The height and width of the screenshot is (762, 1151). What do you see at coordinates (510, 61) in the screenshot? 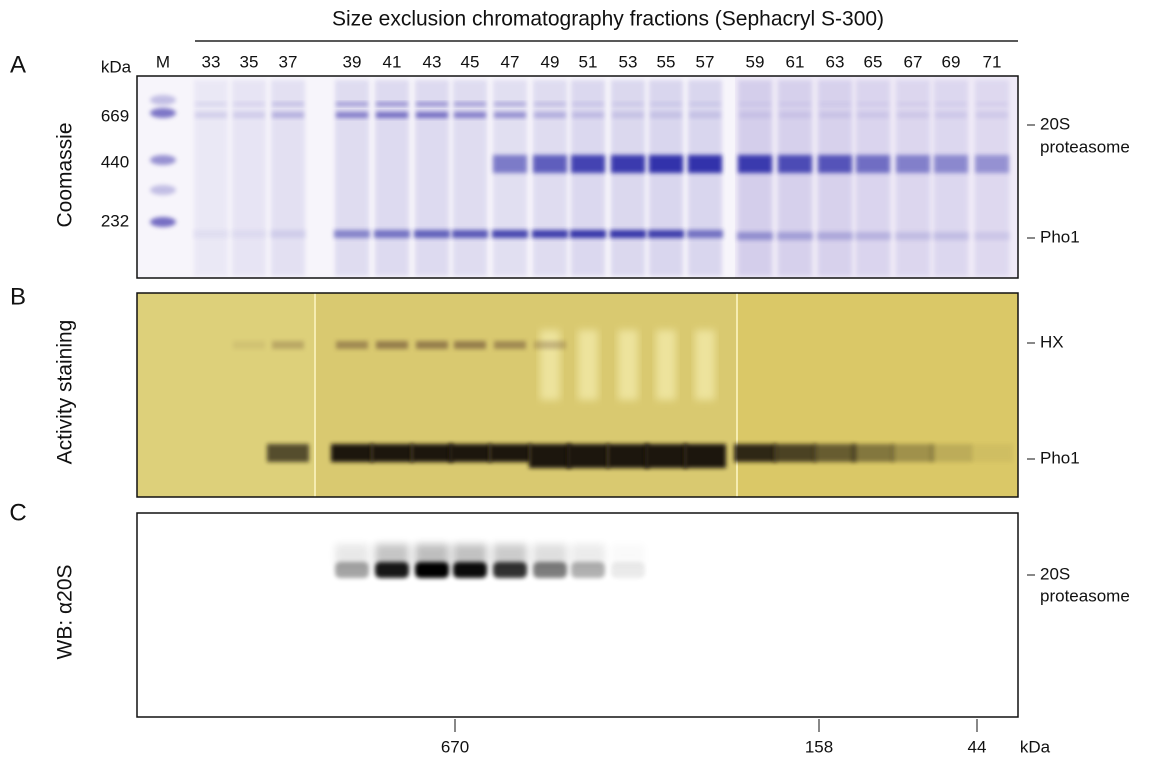
I see `fraction-label: 47` at bounding box center [510, 61].